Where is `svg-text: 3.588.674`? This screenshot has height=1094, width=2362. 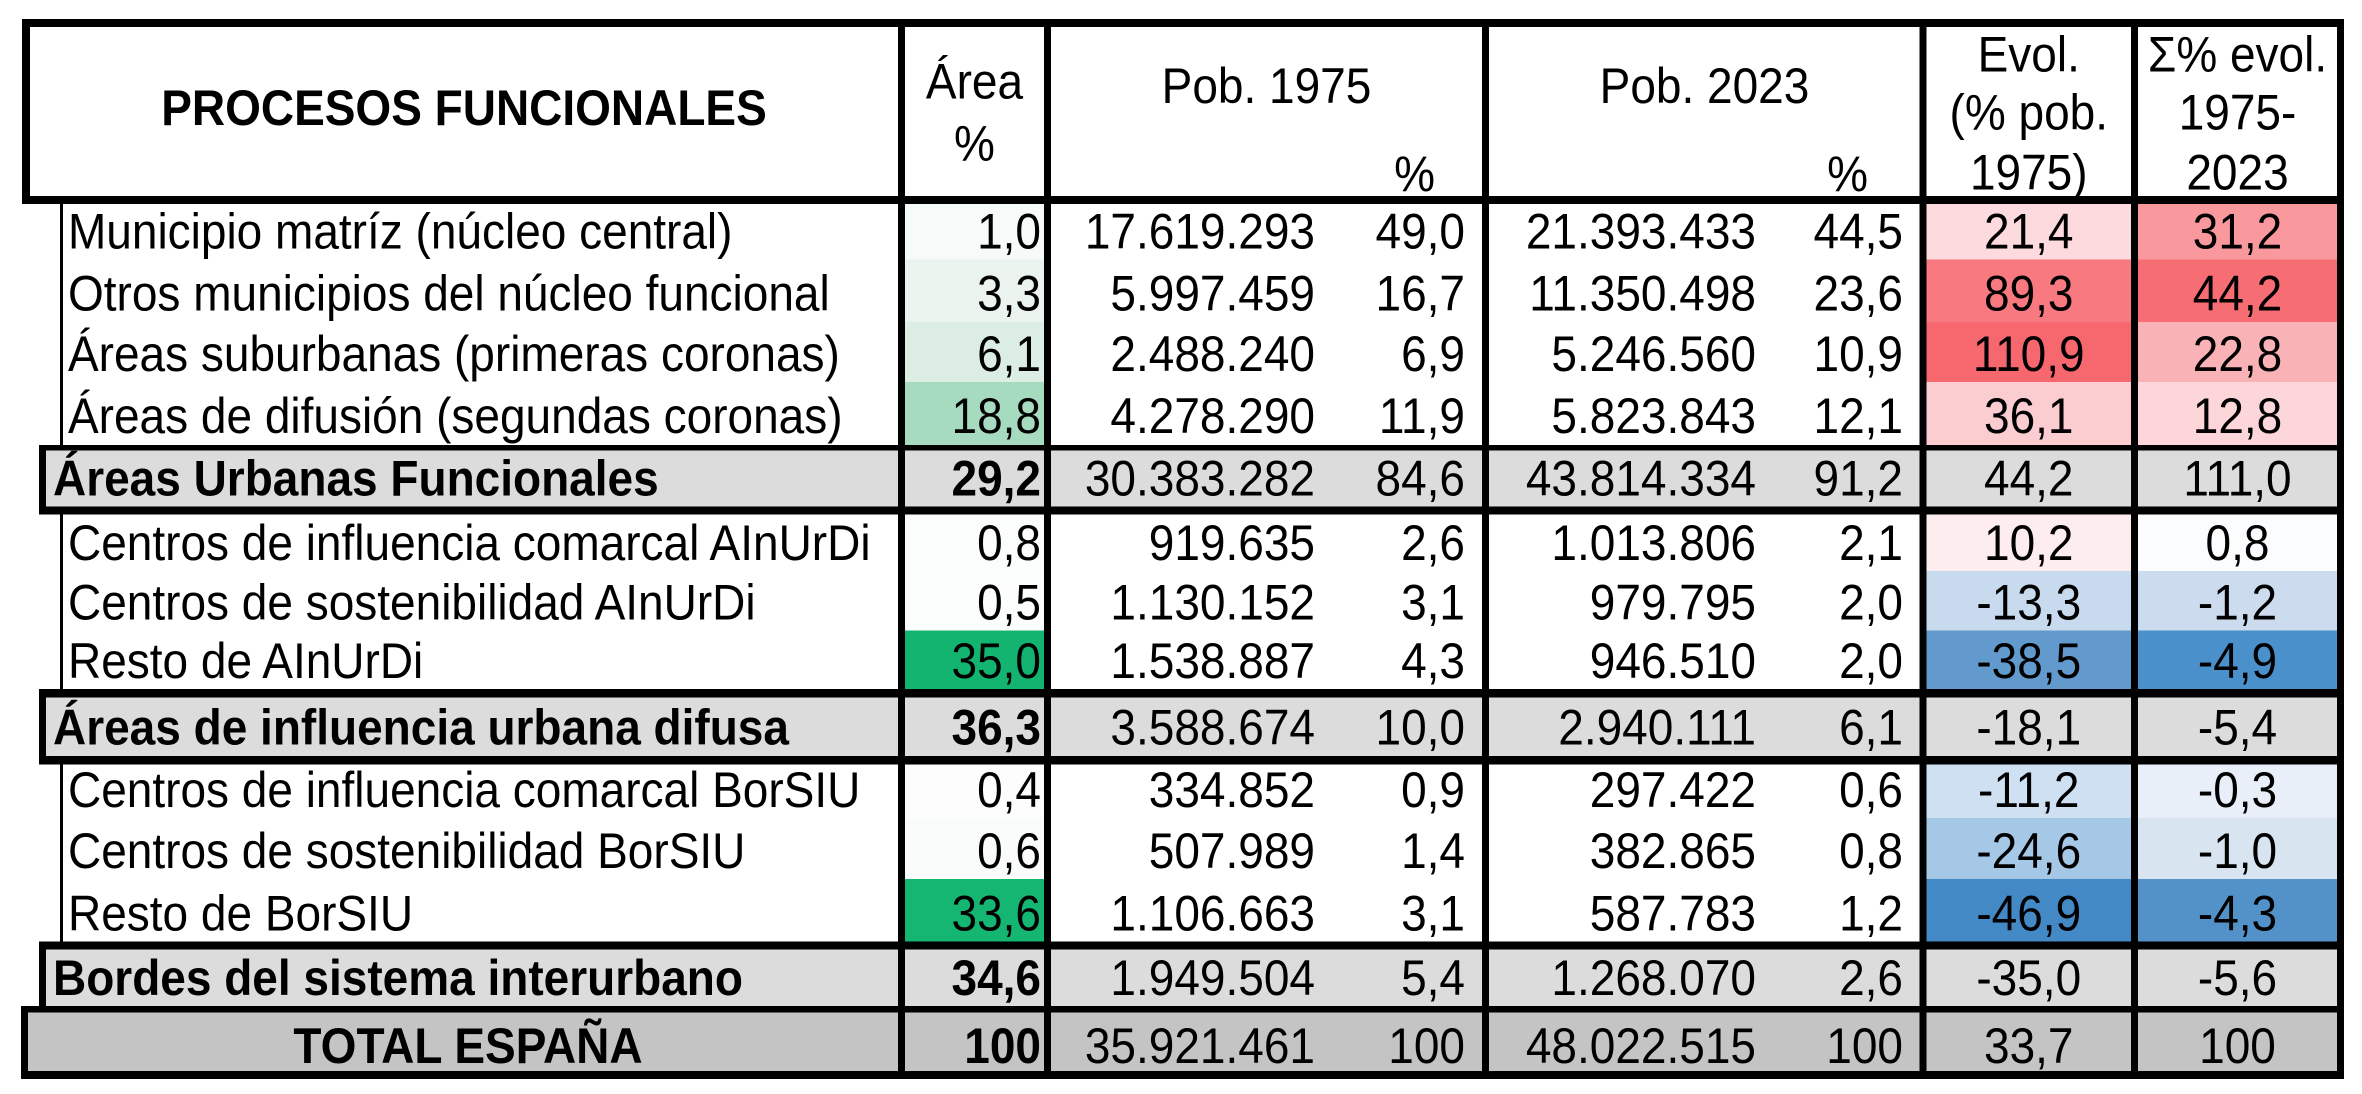 svg-text: 3.588.674 is located at coordinates (1212, 728).